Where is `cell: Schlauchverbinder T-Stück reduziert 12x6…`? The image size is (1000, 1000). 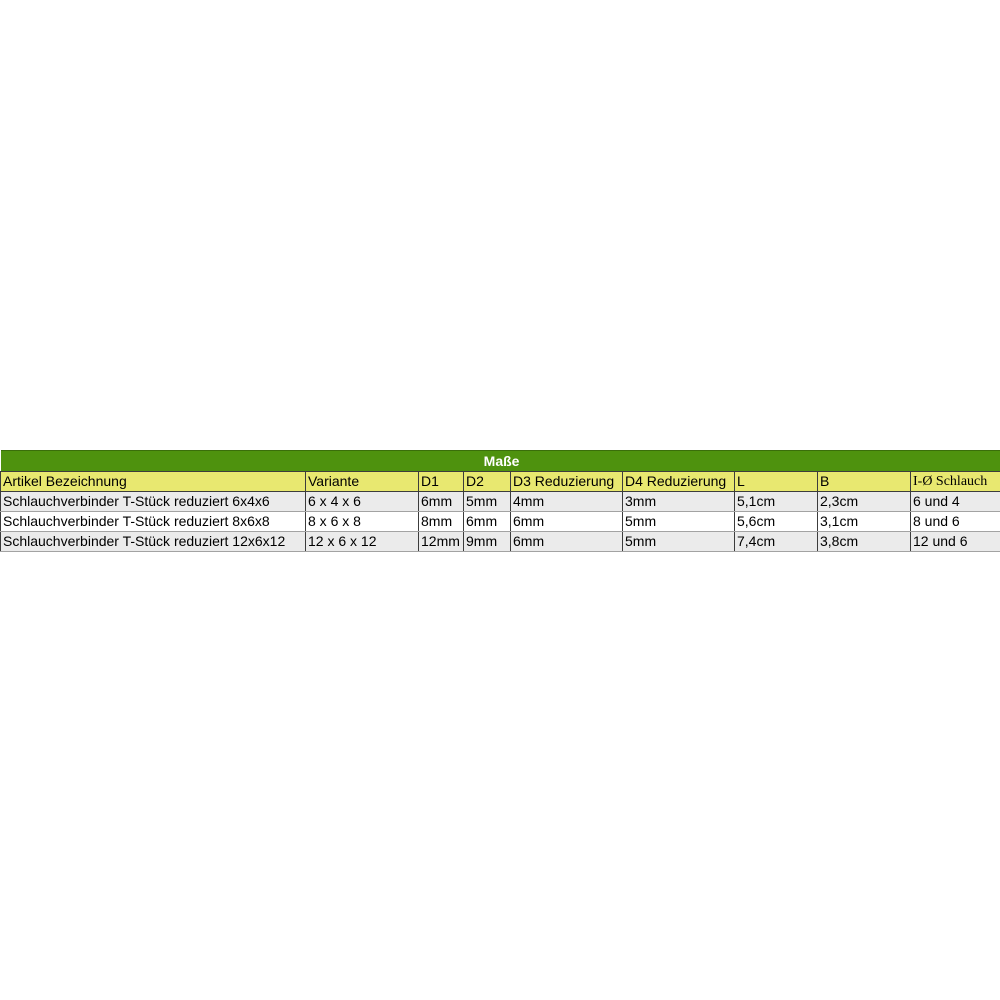
cell: Schlauchverbinder T-Stück reduziert 12x6… is located at coordinates (153, 541).